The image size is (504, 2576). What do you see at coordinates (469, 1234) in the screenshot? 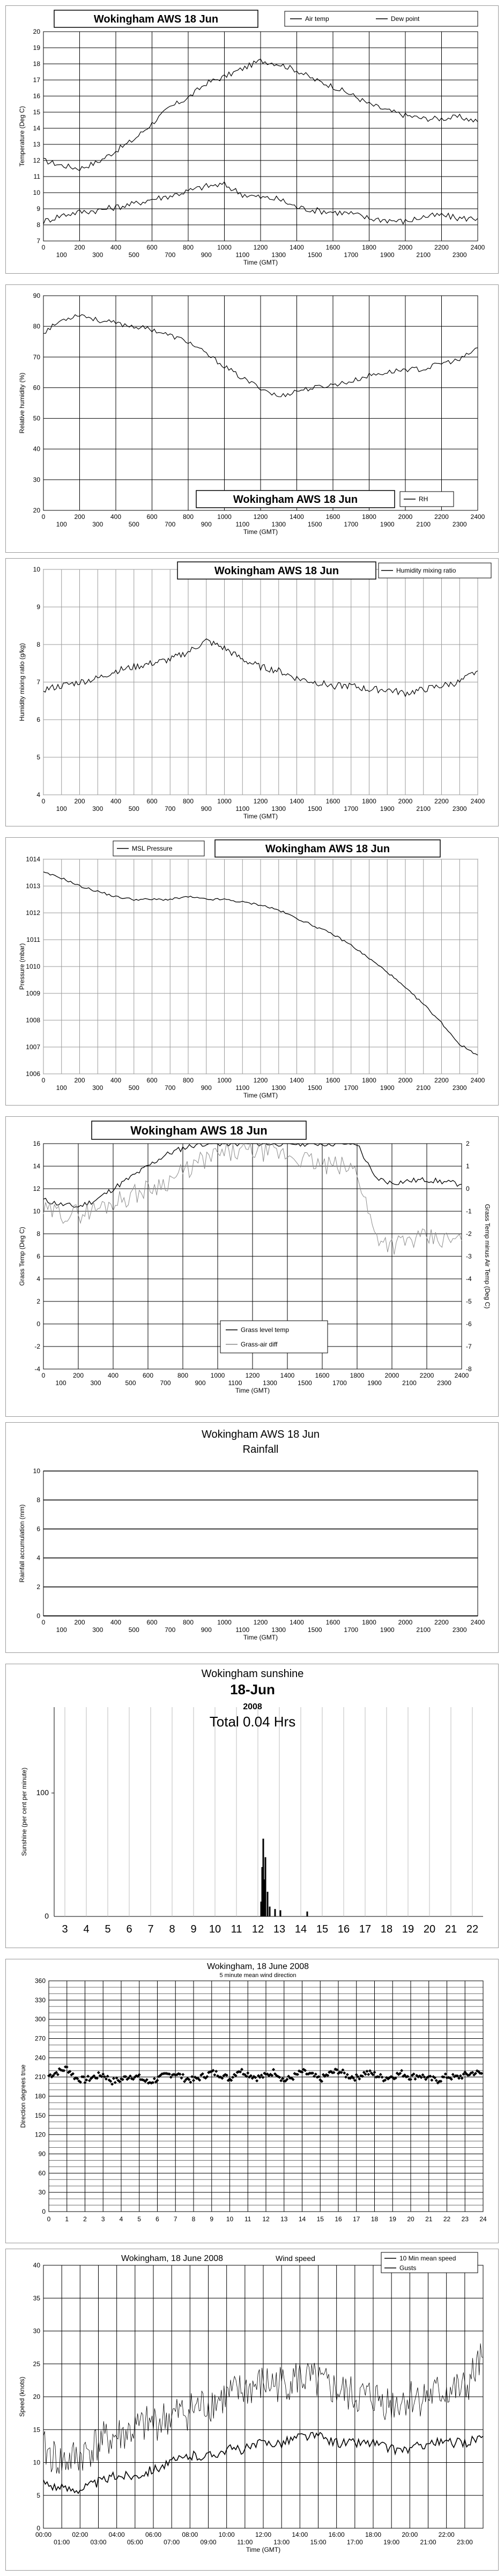
I see `y2-tick-label: -2` at bounding box center [469, 1234].